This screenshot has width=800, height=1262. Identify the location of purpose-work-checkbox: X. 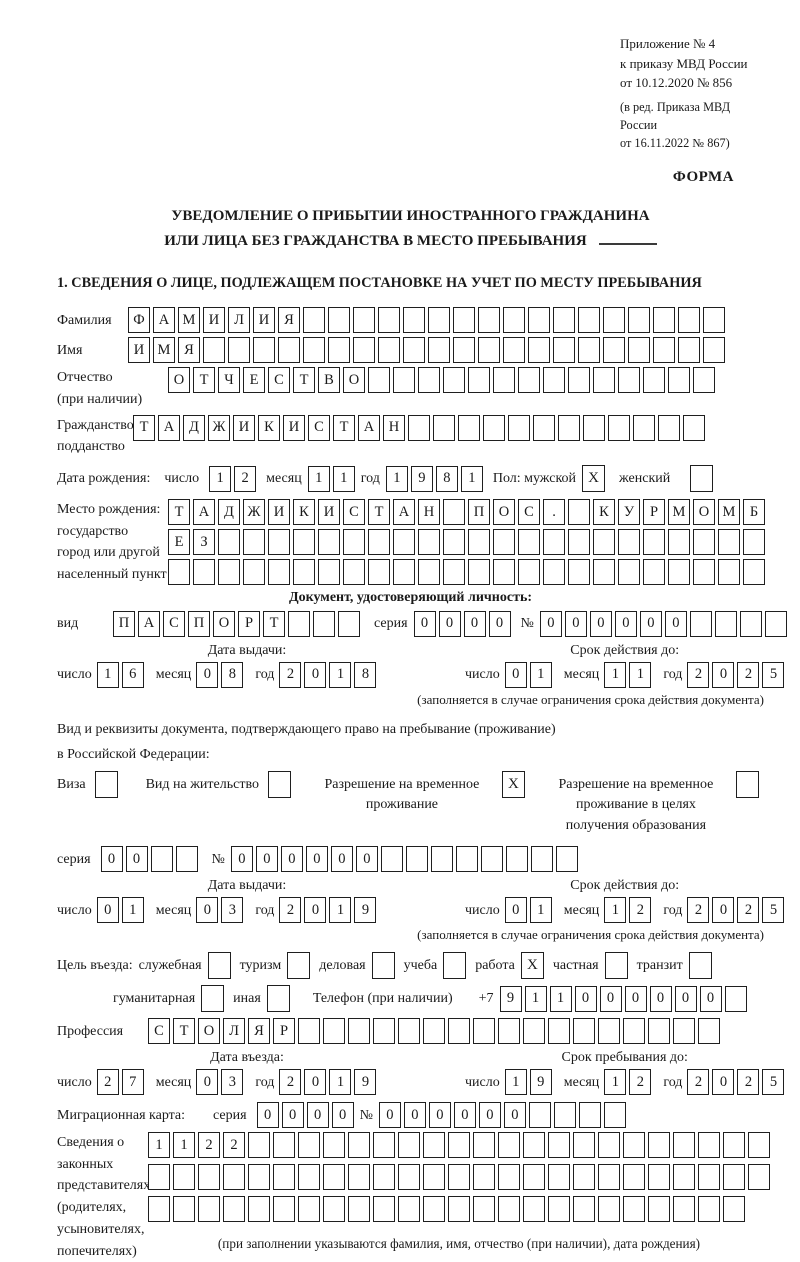
(532, 966).